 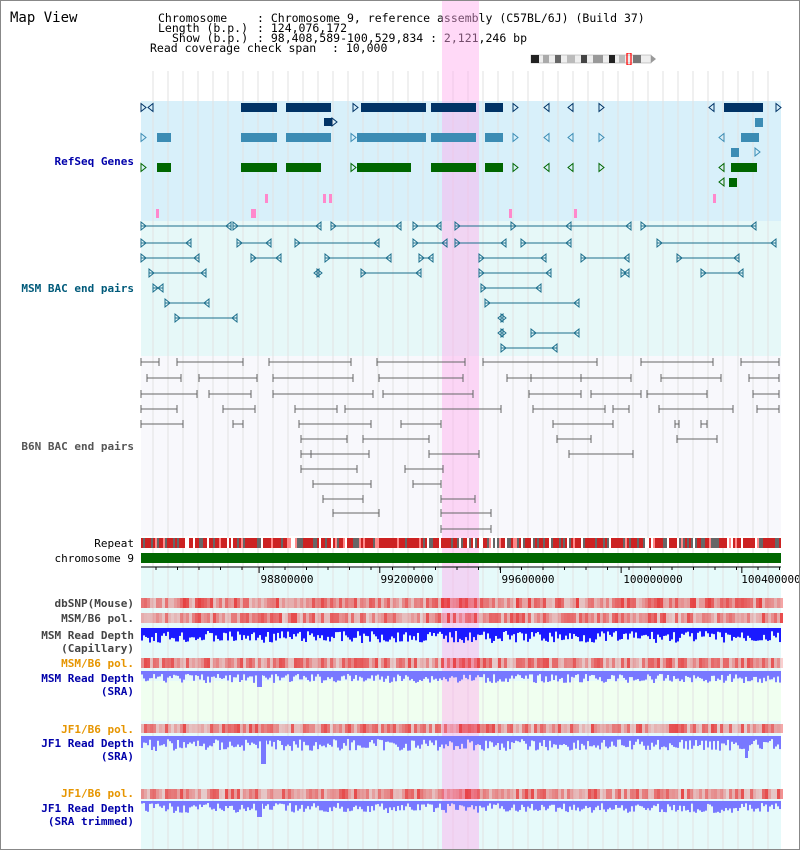 I want to click on track-label-msm-depth-sra: MSM Read Depth, so click(x=87, y=678).